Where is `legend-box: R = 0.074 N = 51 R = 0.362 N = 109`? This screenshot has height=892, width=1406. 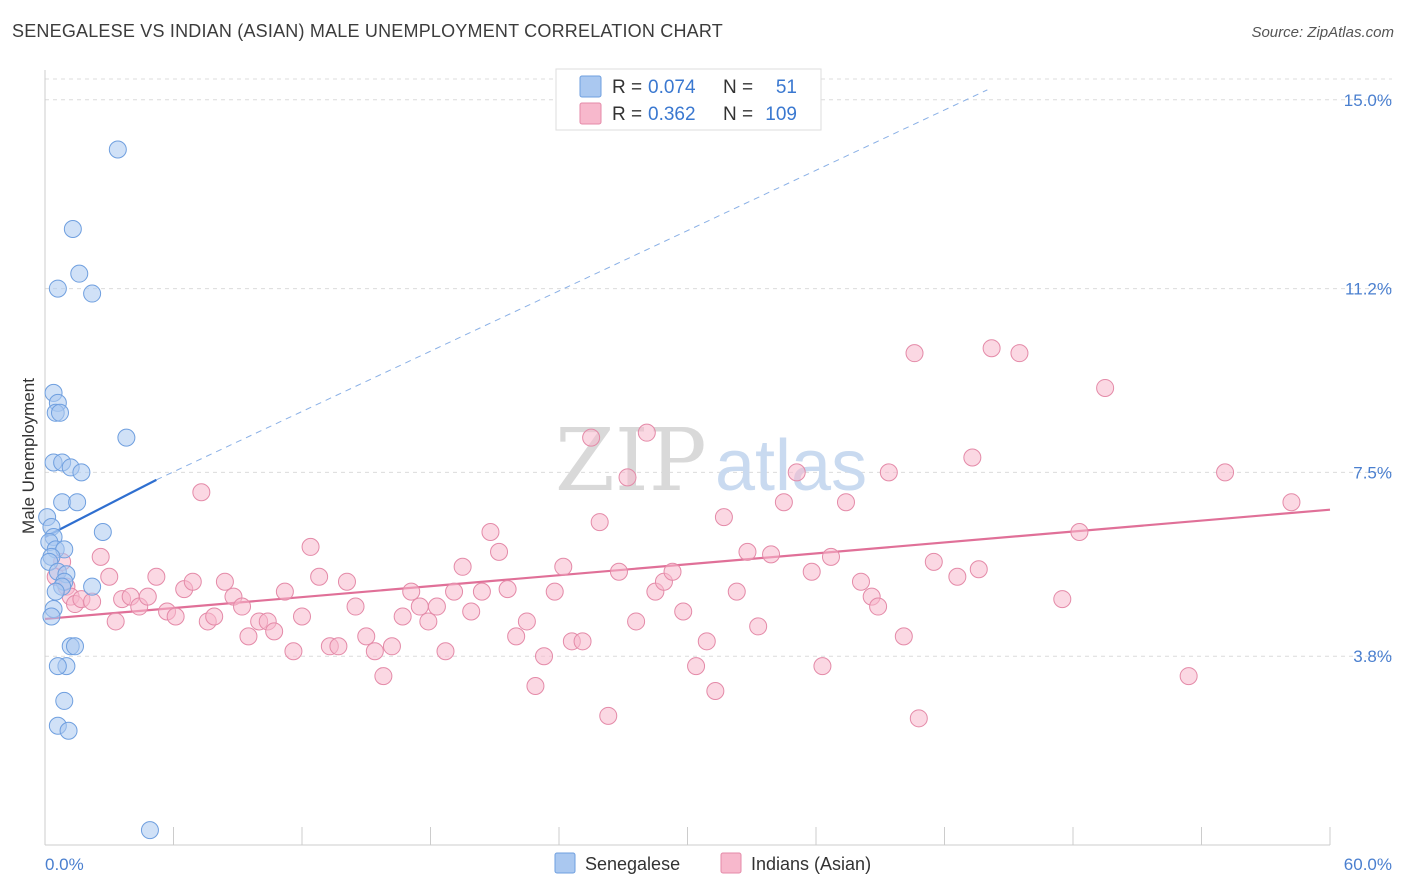 legend-box: R = 0.074 N = 51 R = 0.362 N = 109 is located at coordinates (688, 99).